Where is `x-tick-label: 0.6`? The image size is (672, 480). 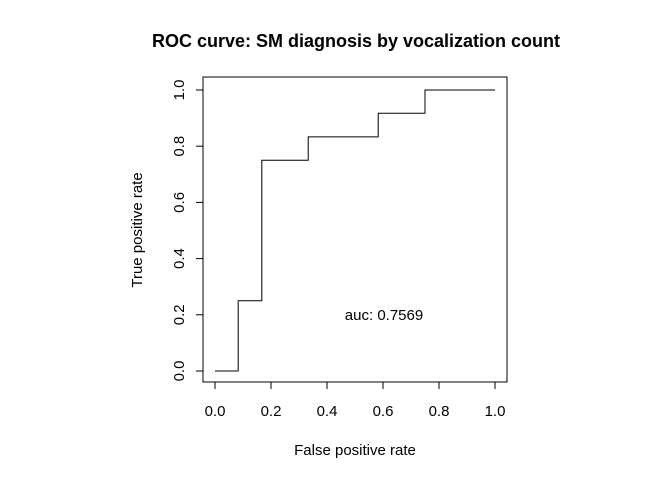
x-tick-label: 0.6 is located at coordinates (383, 411).